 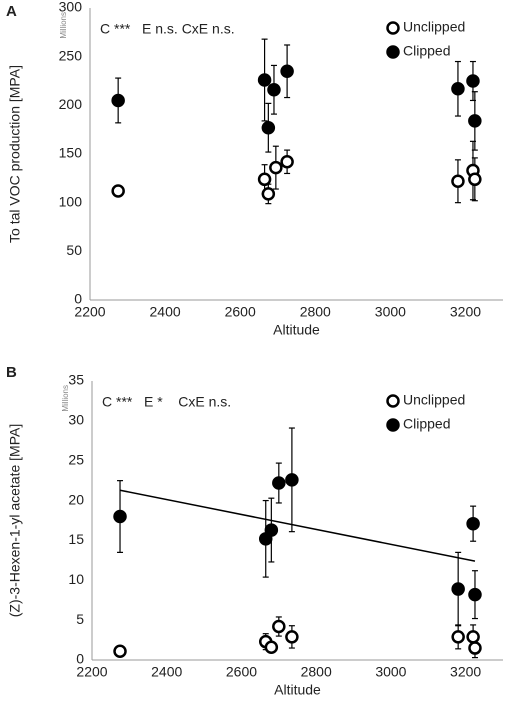 I want to click on y-tick-label: 30, so click(x=76, y=420).